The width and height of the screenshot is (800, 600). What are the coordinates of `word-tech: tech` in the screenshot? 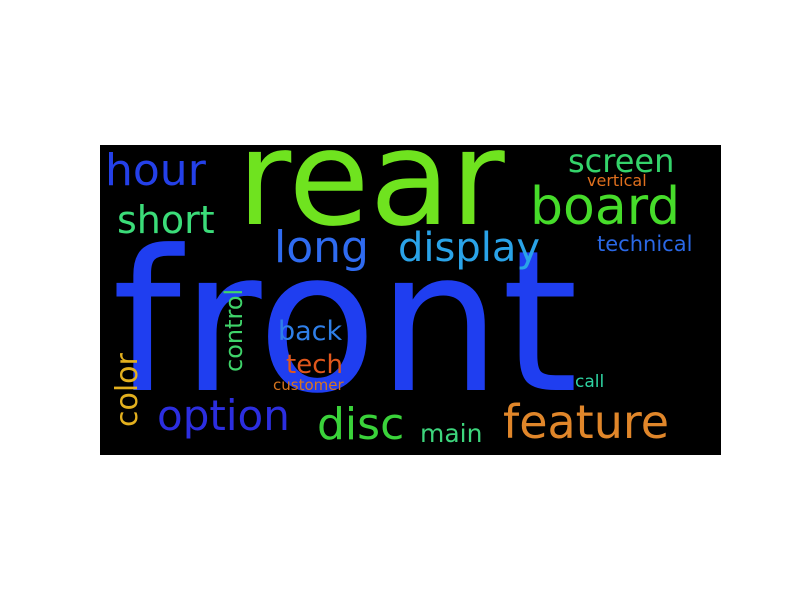 It's located at (314, 365).